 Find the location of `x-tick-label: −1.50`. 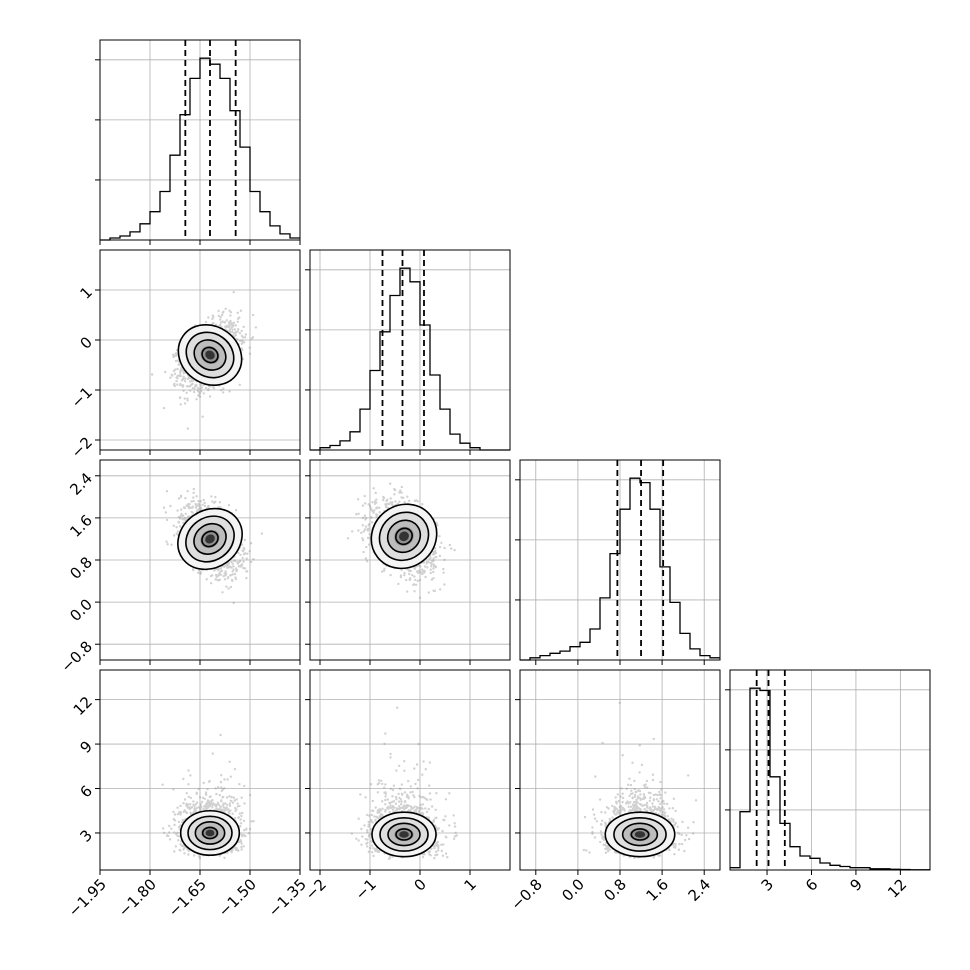

x-tick-label: −1.50 is located at coordinates (237, 897).